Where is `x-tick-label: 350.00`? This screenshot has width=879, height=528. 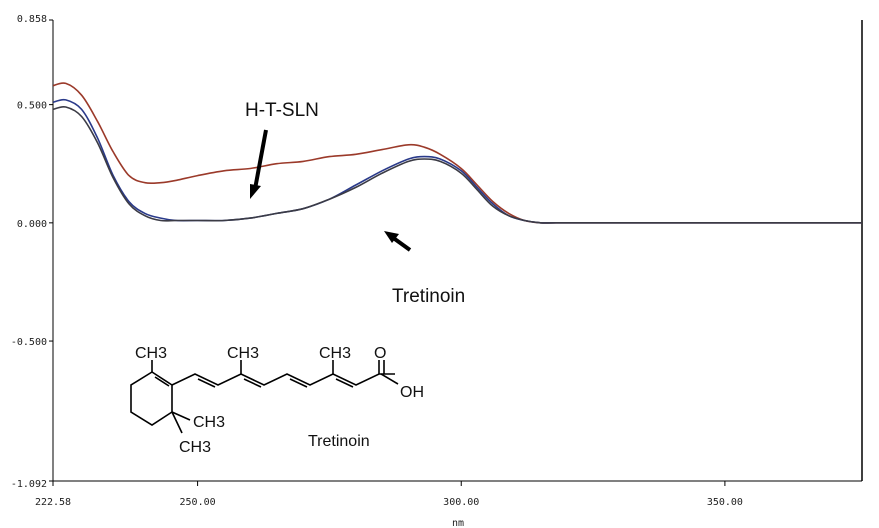
x-tick-label: 350.00 is located at coordinates (725, 502).